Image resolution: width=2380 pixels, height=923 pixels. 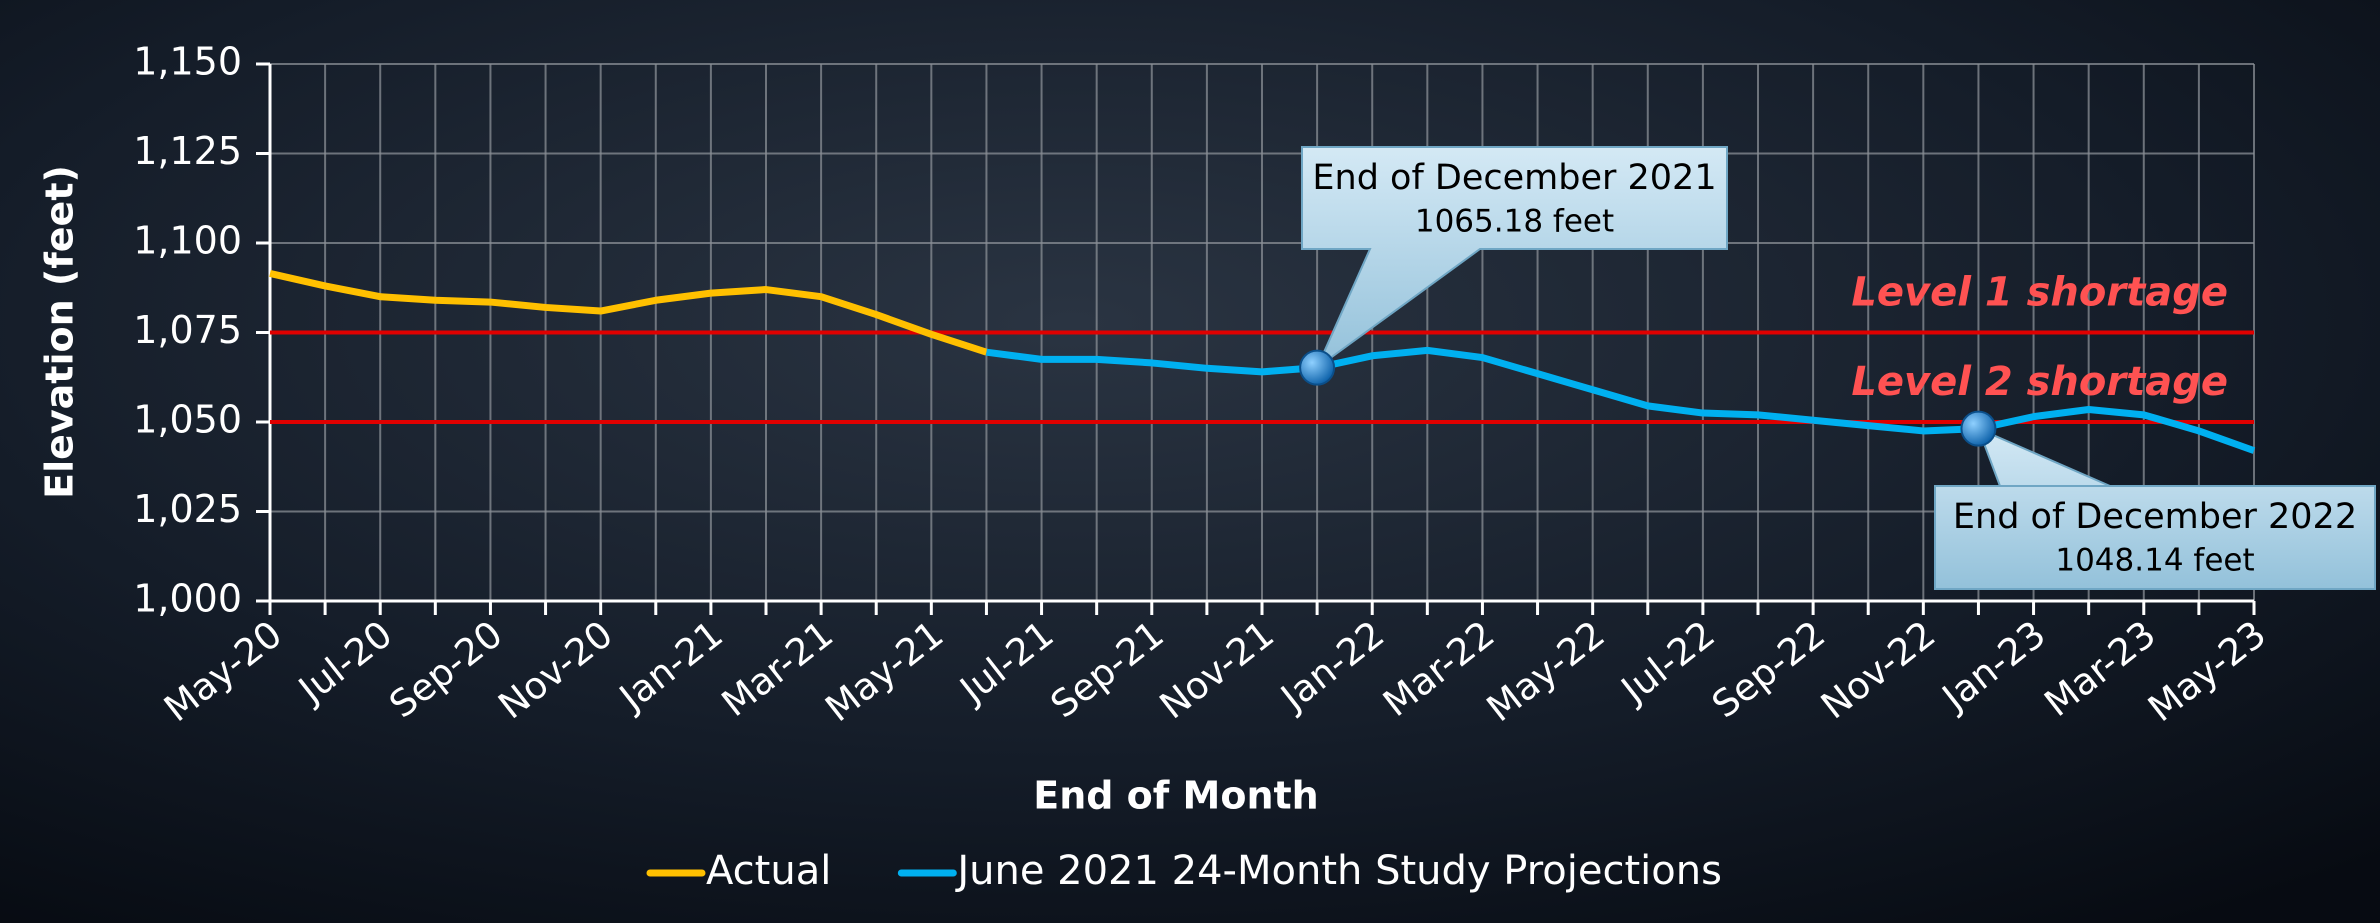 What do you see at coordinates (1176, 796) in the screenshot?
I see `x-axis-title: End of Month` at bounding box center [1176, 796].